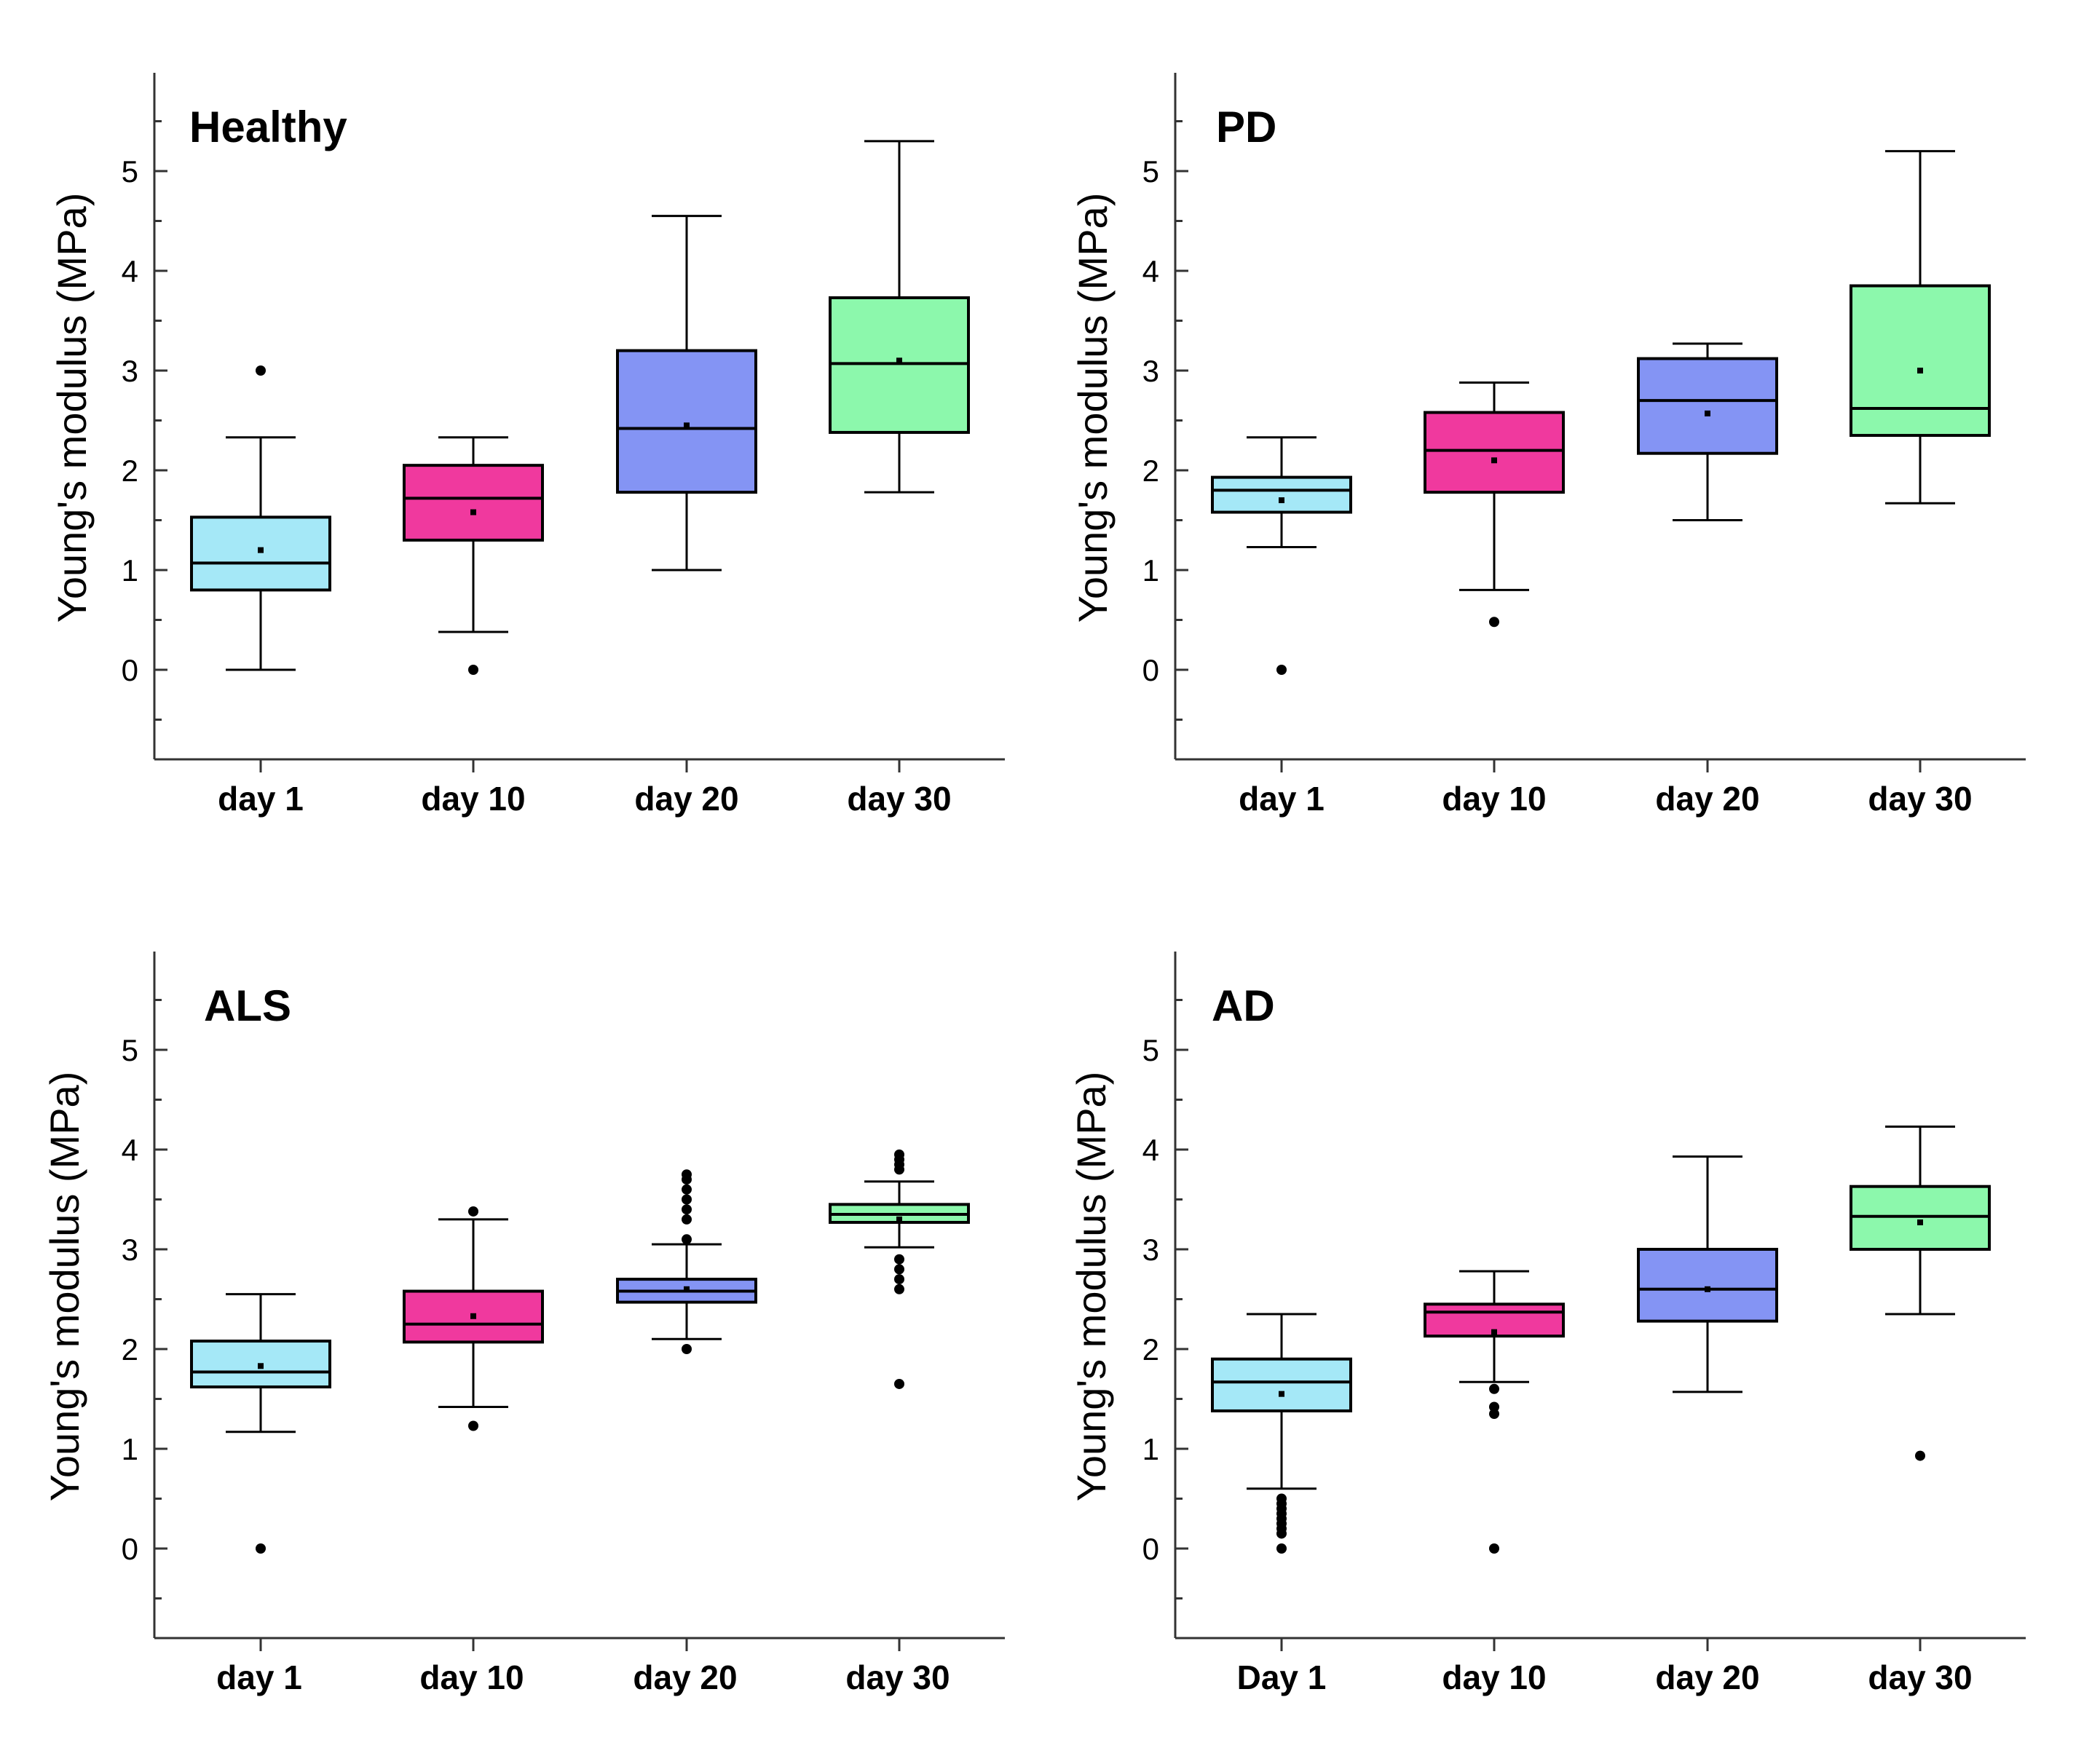  What do you see at coordinates (1150, 1449) in the screenshot?
I see `y-tick-label-ad: 1` at bounding box center [1150, 1449].